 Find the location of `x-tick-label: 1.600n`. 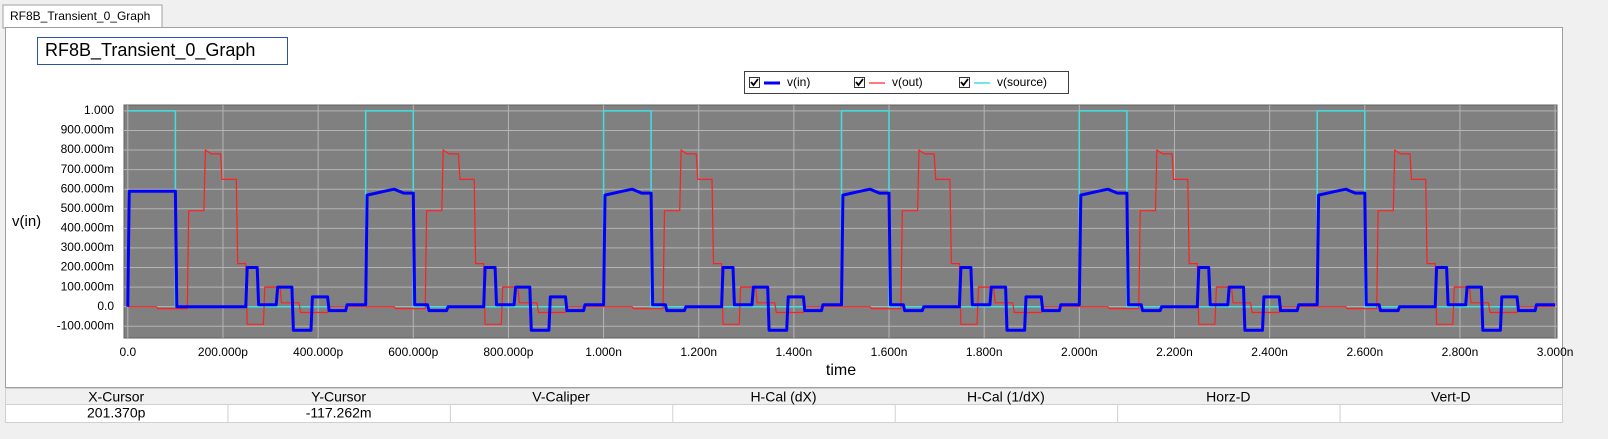

x-tick-label: 1.600n is located at coordinates (889, 352).